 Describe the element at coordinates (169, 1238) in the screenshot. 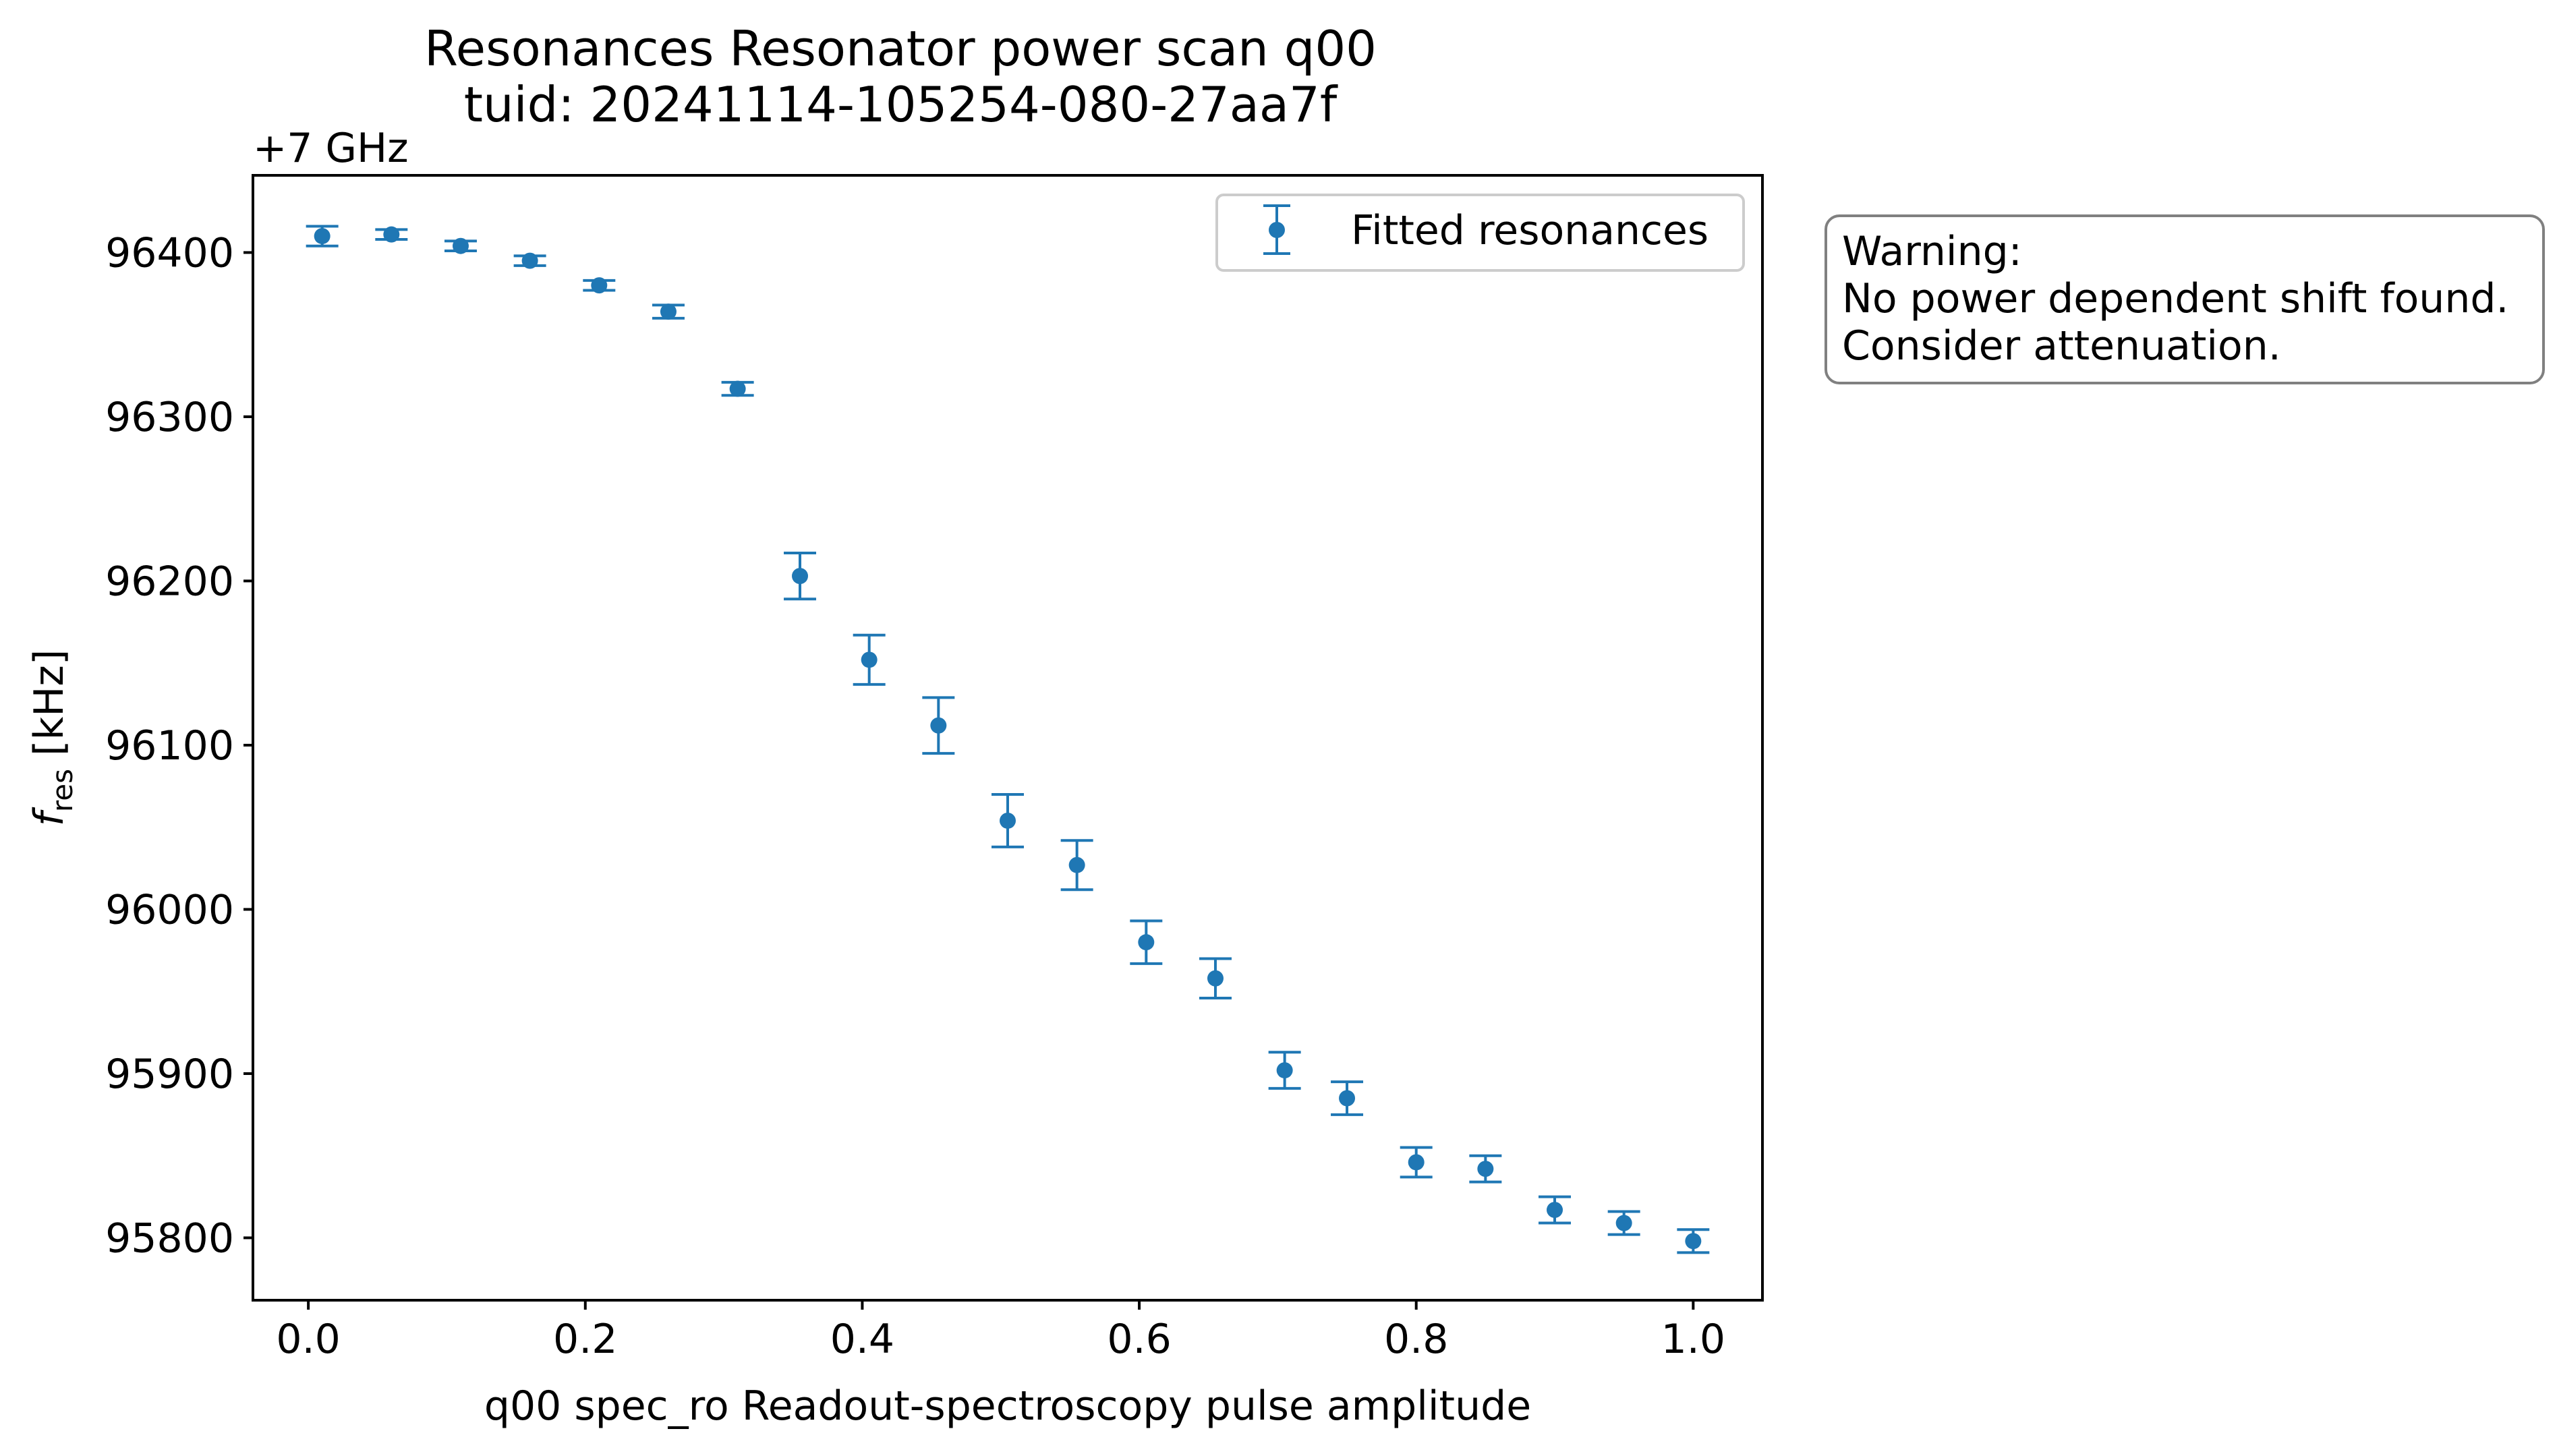

I see `y-tick-label: 95800` at that location.